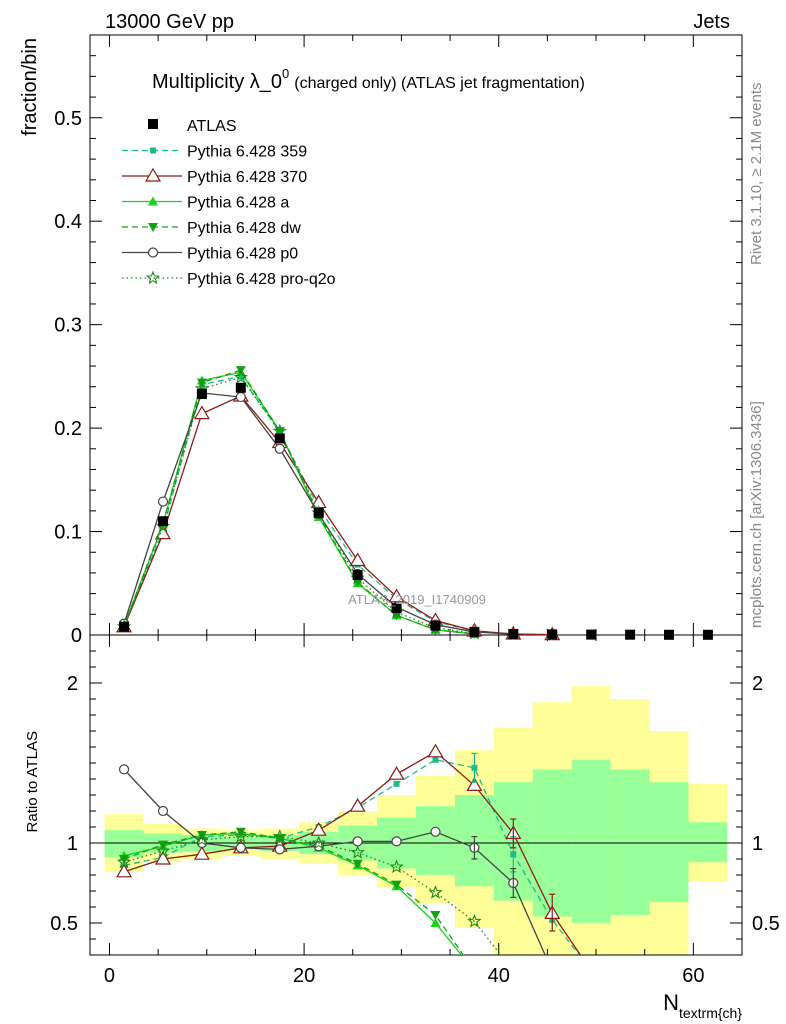 The height and width of the screenshot is (1024, 786). I want to click on legend-label: Pythia 6.428 359, so click(247, 152).